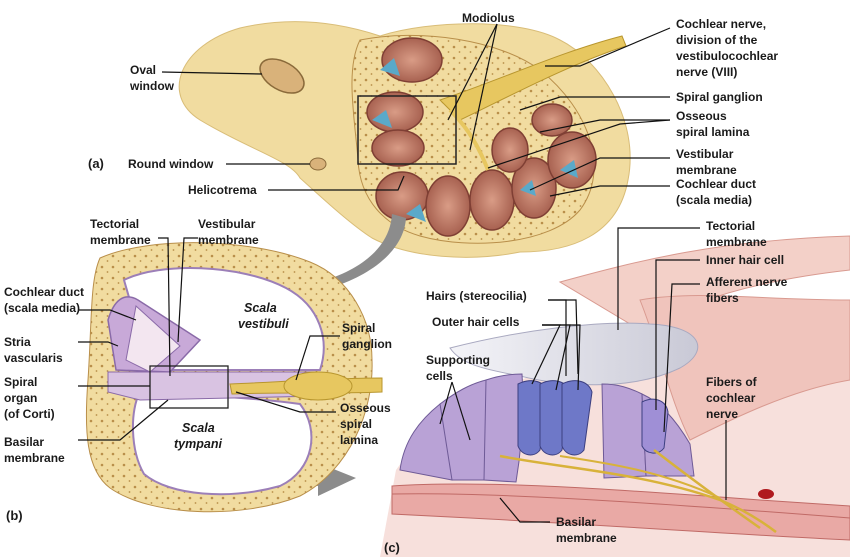  Describe the element at coordinates (713, 124) in the screenshot. I see `label-osseous-spiral-lamina-a: Osseous spiral lamina` at that location.